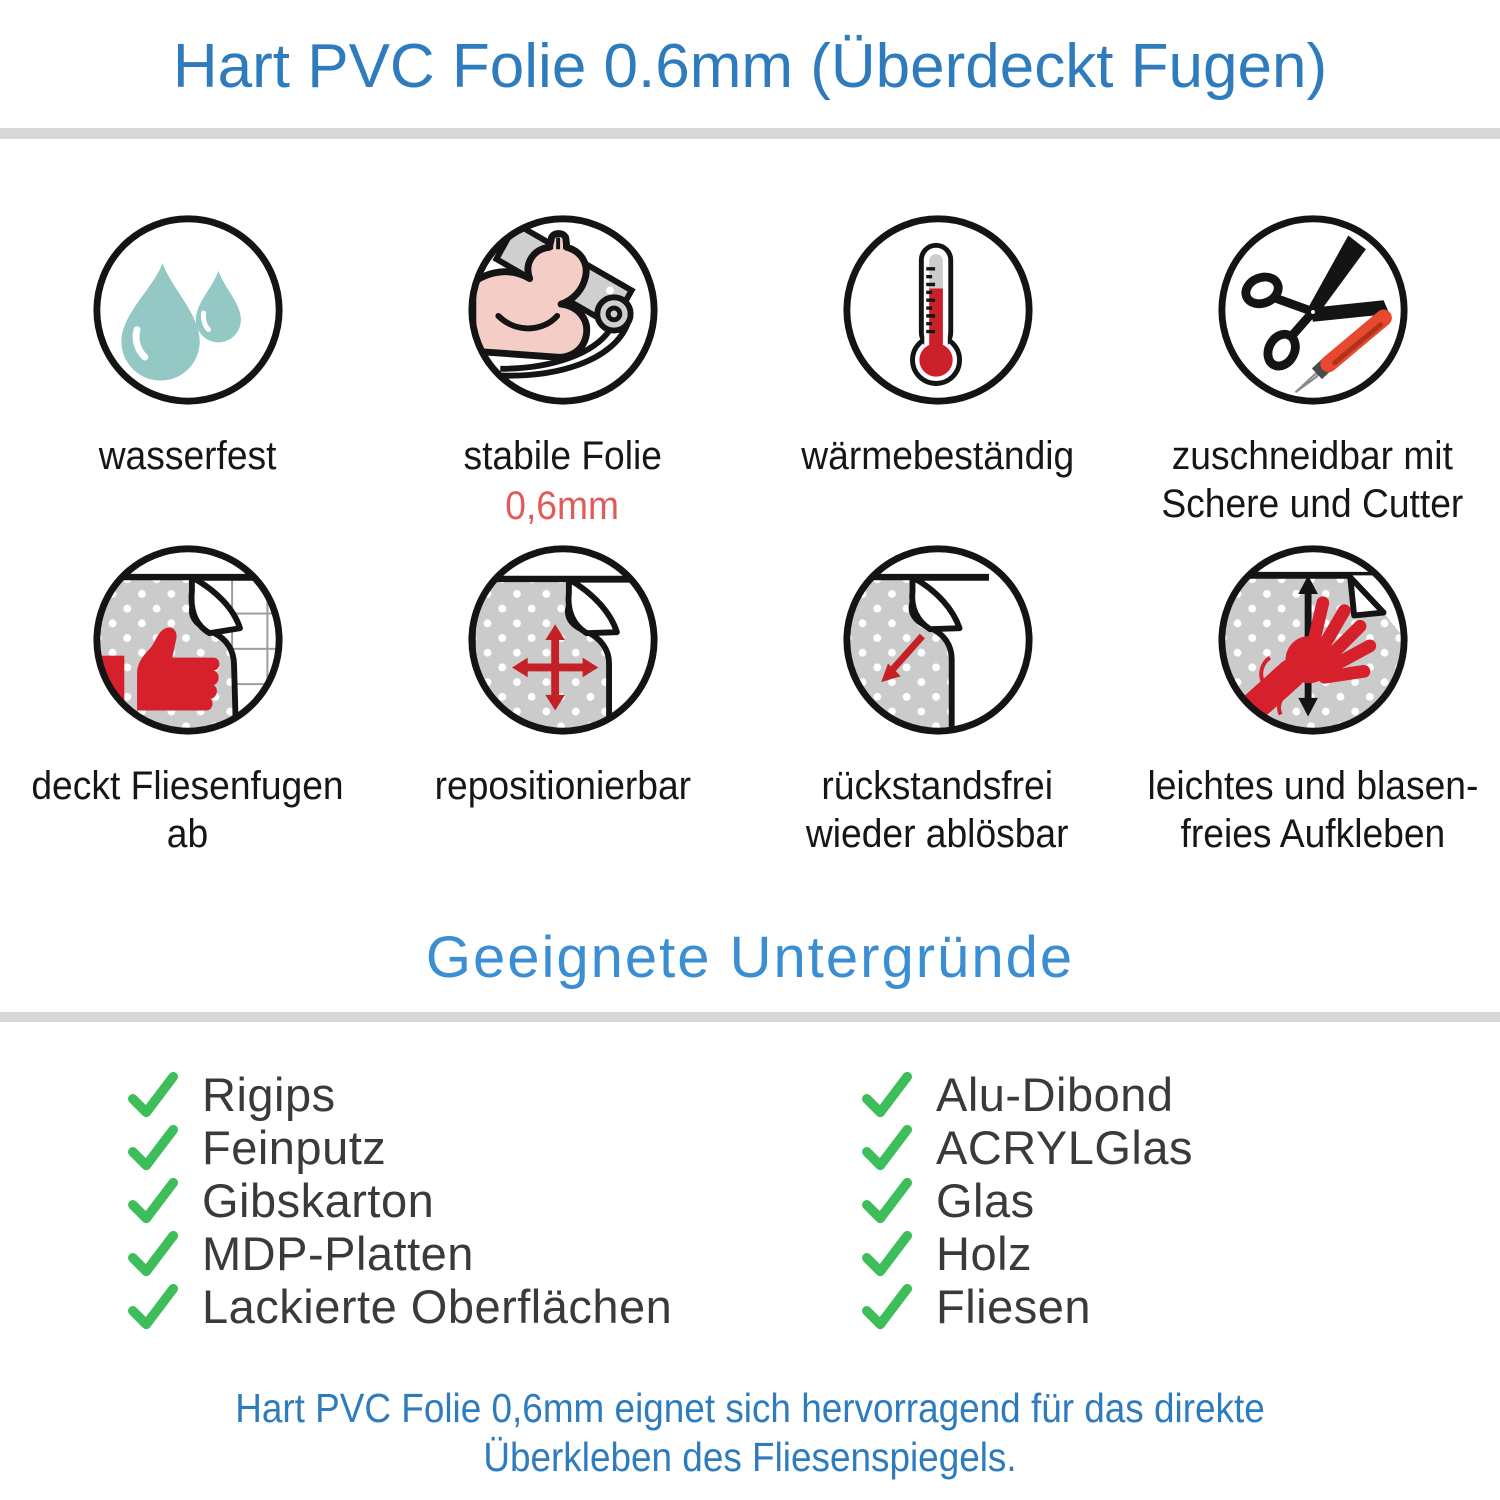 The width and height of the screenshot is (1500, 1500). I want to click on feature-caption: deckt Fliesenfugen ab, so click(187, 810).